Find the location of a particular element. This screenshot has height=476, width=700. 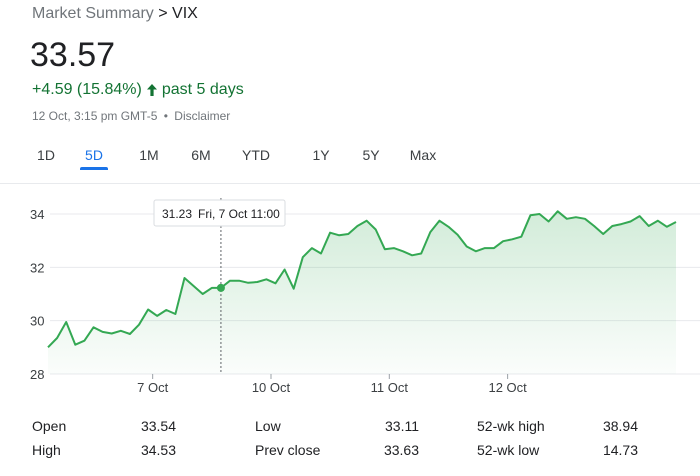

stat-high-label: High is located at coordinates (46, 450).